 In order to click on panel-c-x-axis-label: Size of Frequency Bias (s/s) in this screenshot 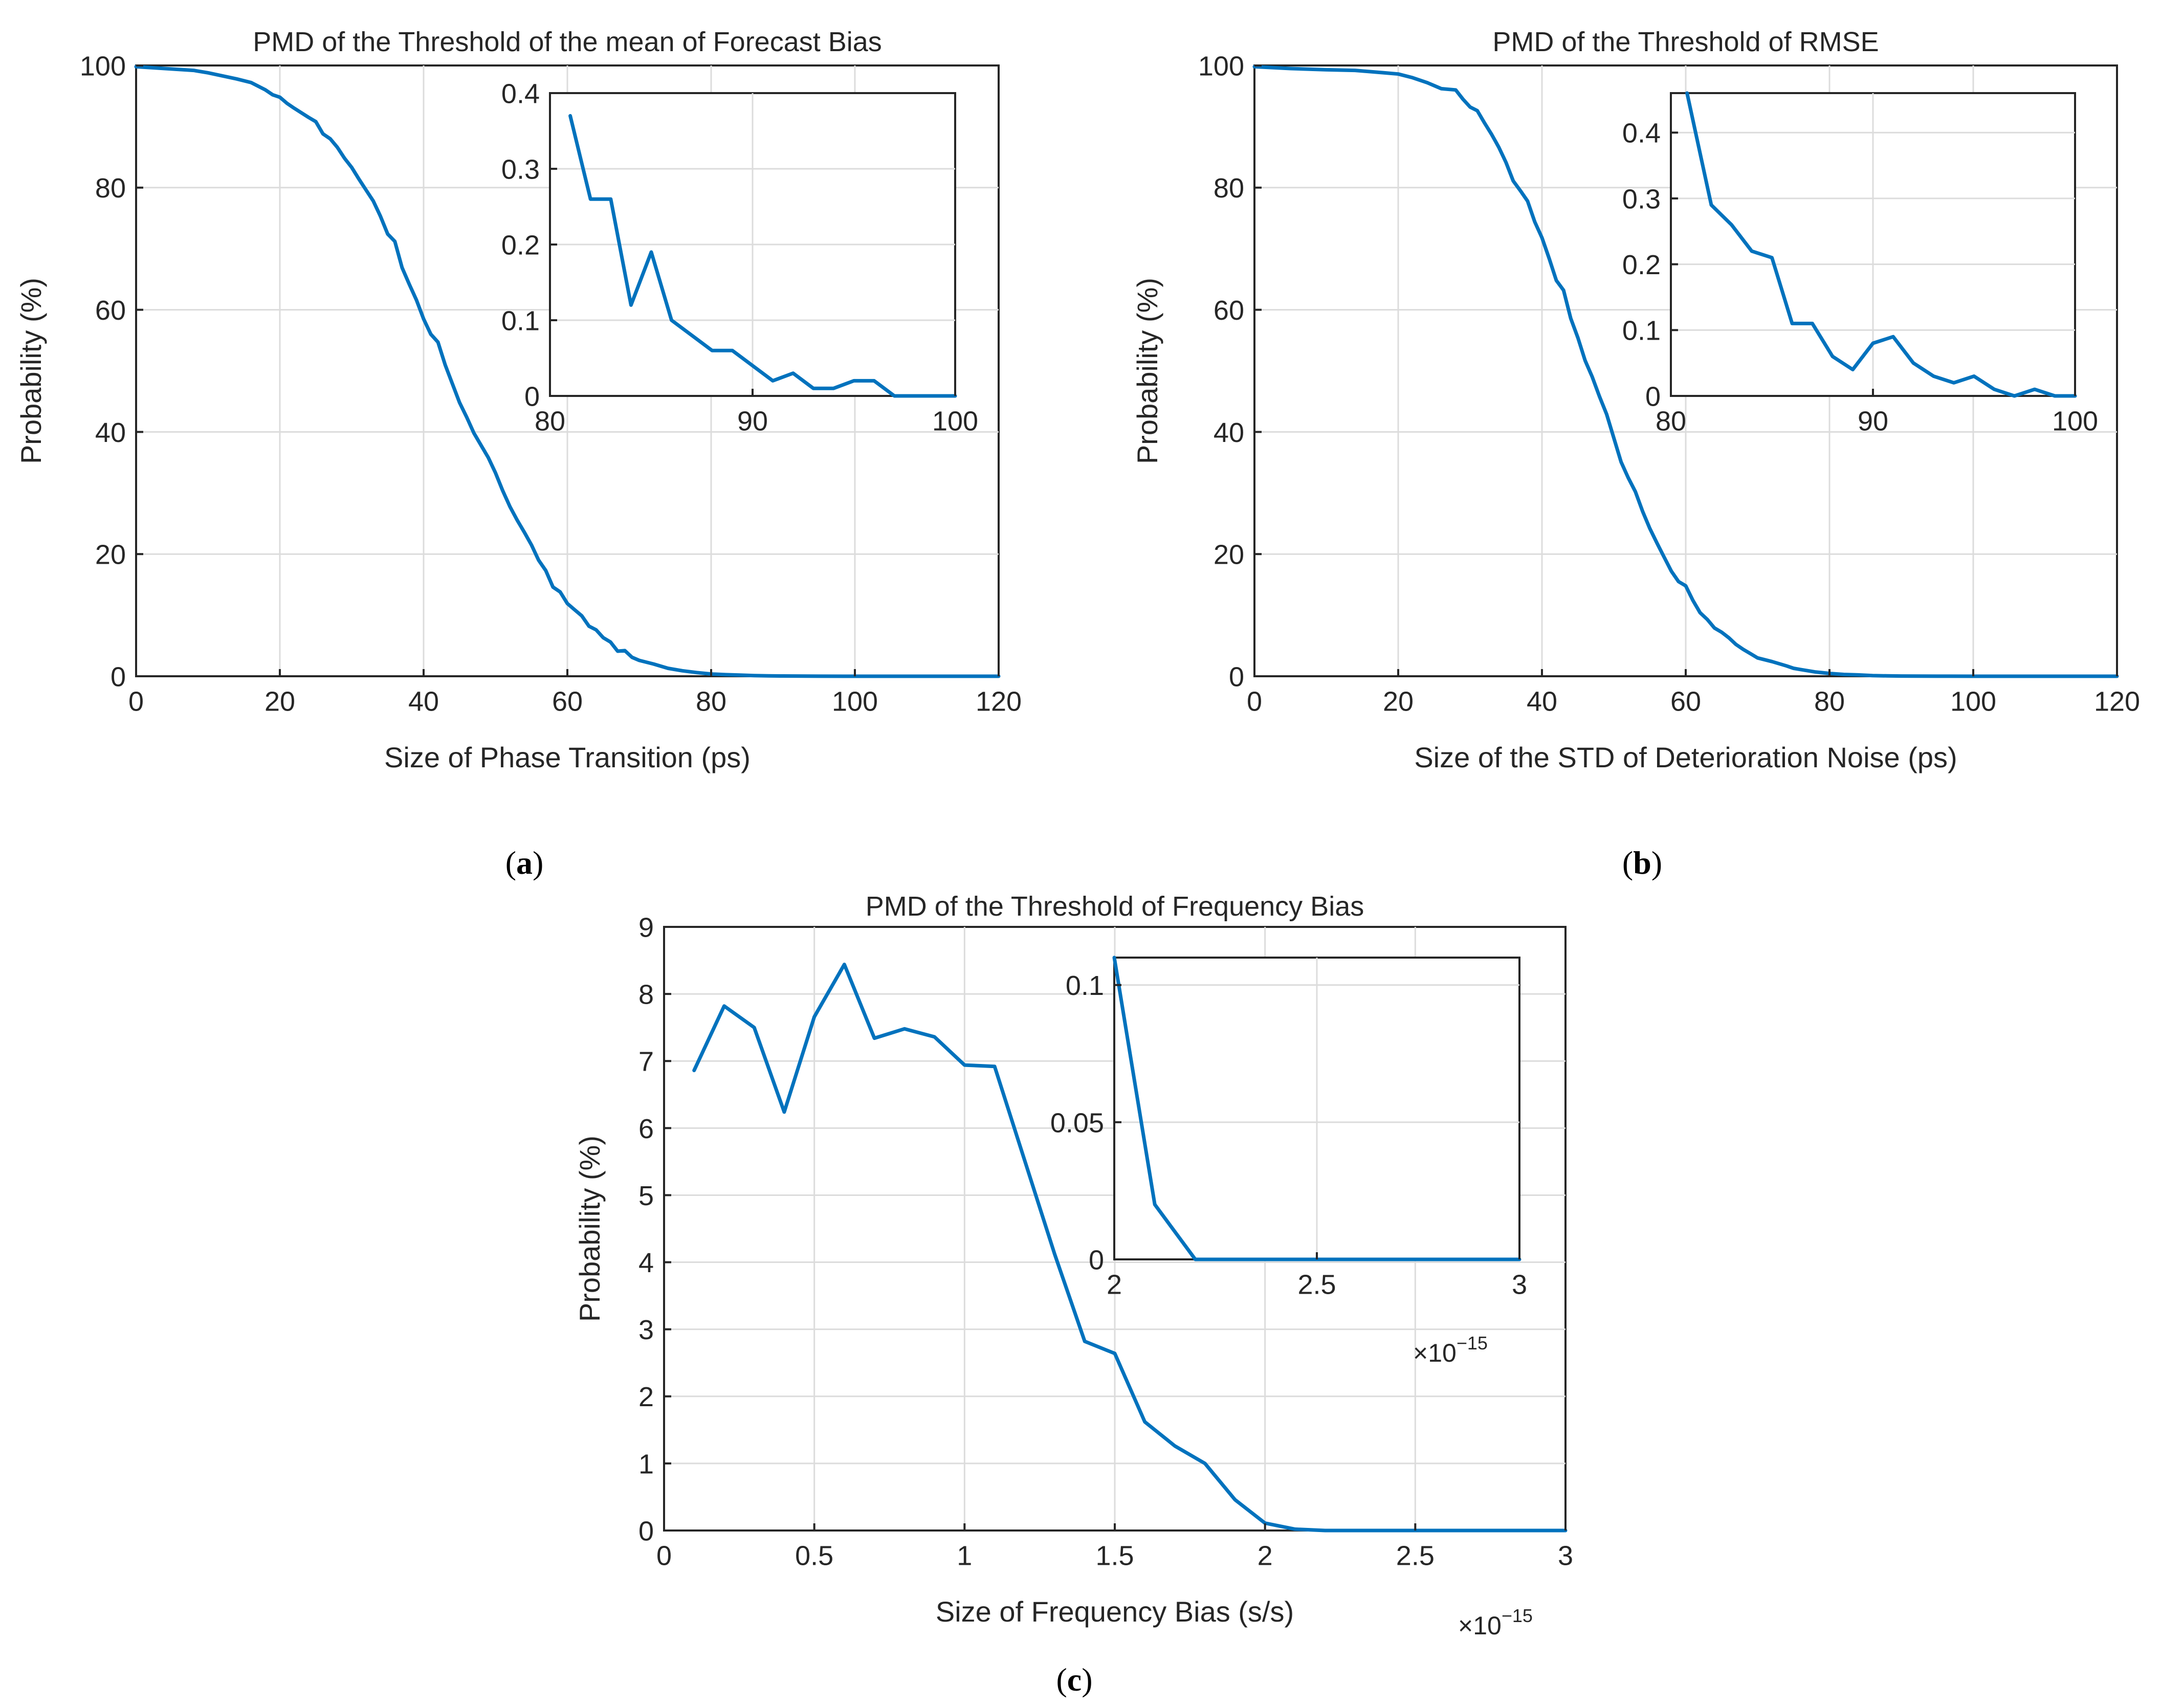, I will do `click(1115, 1611)`.